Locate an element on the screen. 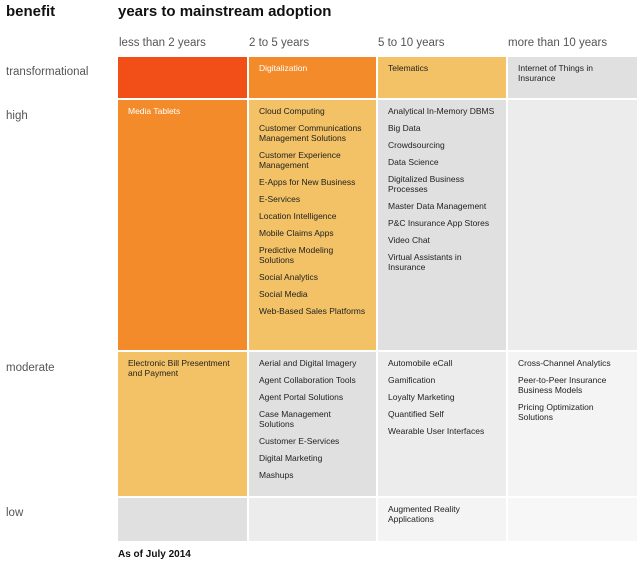 The width and height of the screenshot is (644, 567). cell-high-more-than-10-years is located at coordinates (572, 225).